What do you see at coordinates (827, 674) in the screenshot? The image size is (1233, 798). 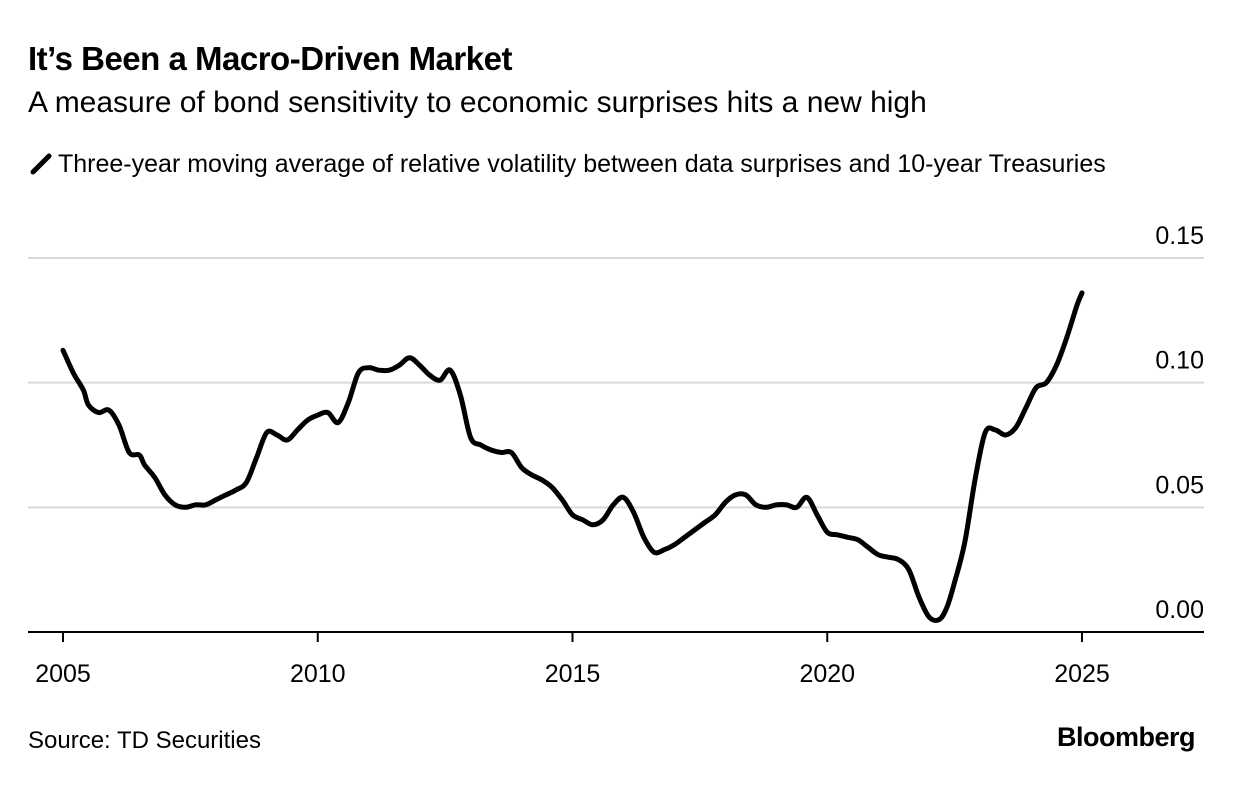 I see `x-tick-label: 2020` at bounding box center [827, 674].